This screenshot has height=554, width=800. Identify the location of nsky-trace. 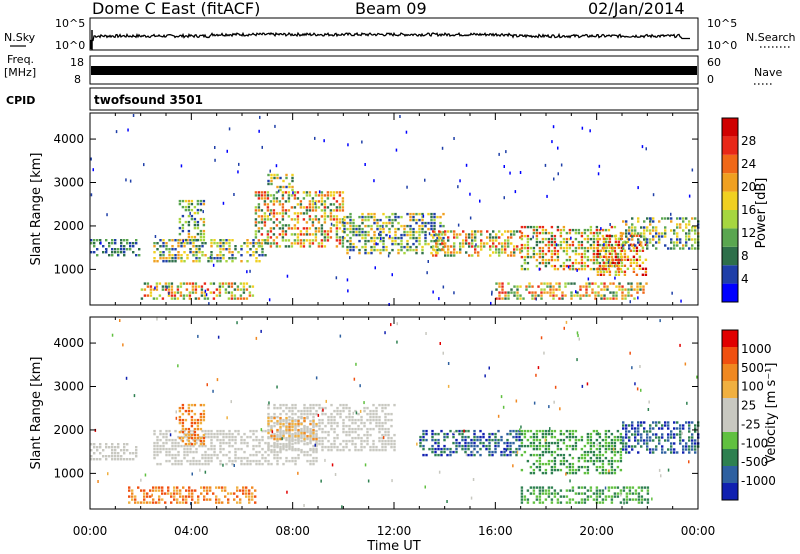
(390, 40).